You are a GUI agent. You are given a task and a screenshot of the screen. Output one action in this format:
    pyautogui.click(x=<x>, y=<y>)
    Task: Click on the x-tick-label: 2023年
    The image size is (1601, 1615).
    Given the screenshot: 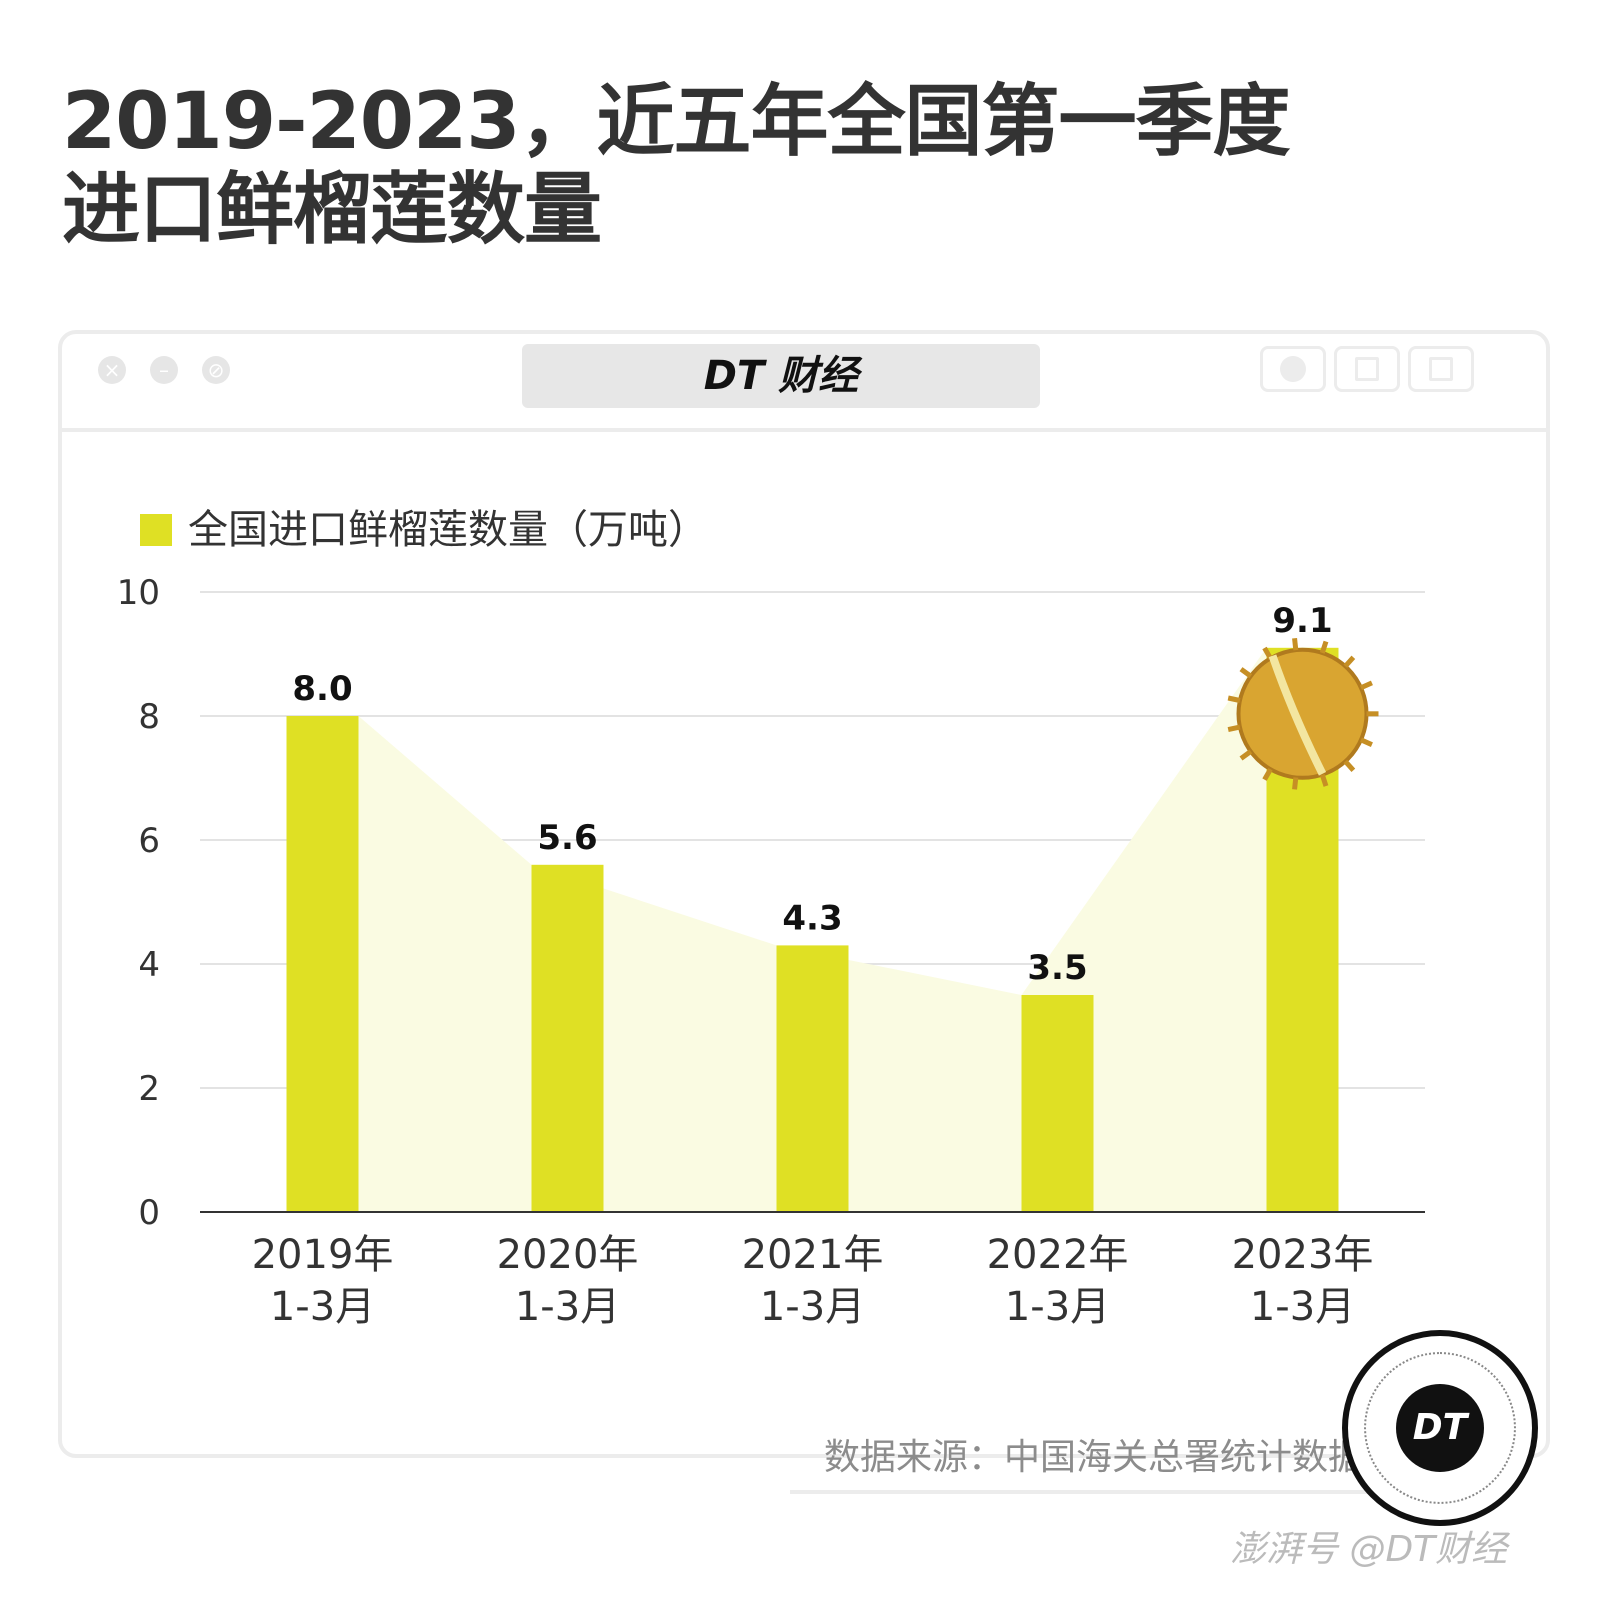 What is the action you would take?
    pyautogui.click(x=1303, y=1255)
    